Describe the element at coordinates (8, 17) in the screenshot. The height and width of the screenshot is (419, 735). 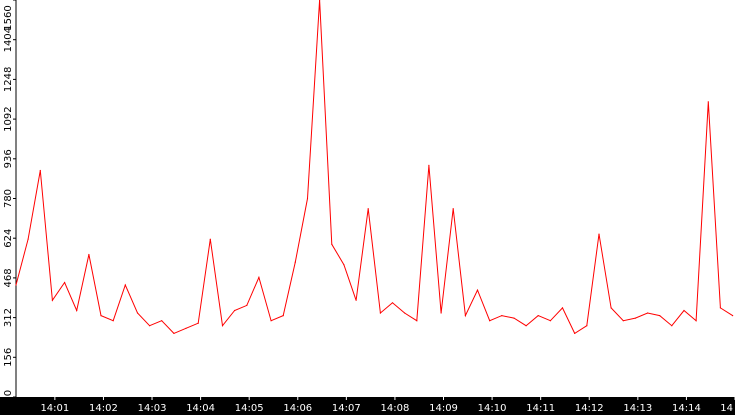
I see `y-tick-label: 1560` at that location.